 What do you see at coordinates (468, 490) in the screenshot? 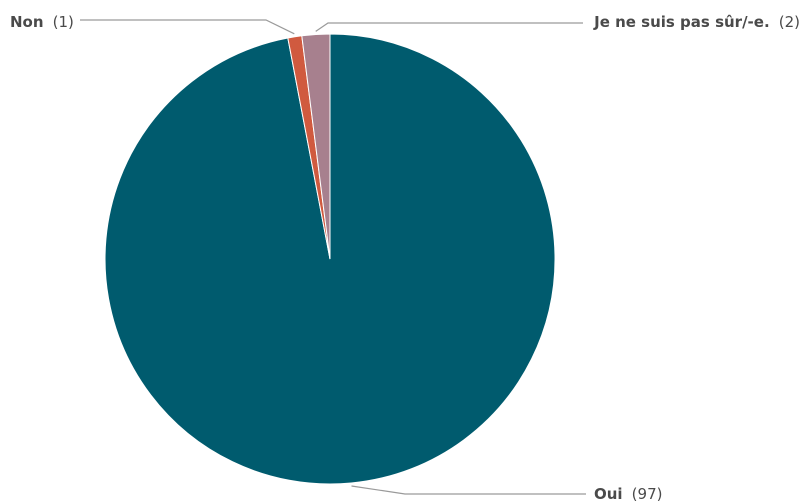
I see `leader-line-oui` at bounding box center [468, 490].